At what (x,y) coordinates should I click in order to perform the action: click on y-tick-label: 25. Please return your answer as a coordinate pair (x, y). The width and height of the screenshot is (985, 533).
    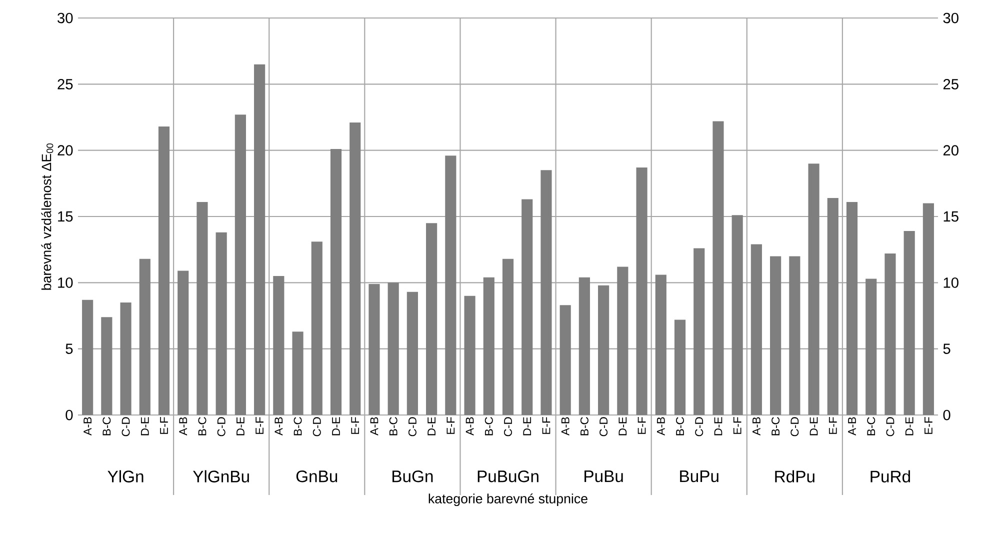
    Looking at the image, I should click on (65, 84).